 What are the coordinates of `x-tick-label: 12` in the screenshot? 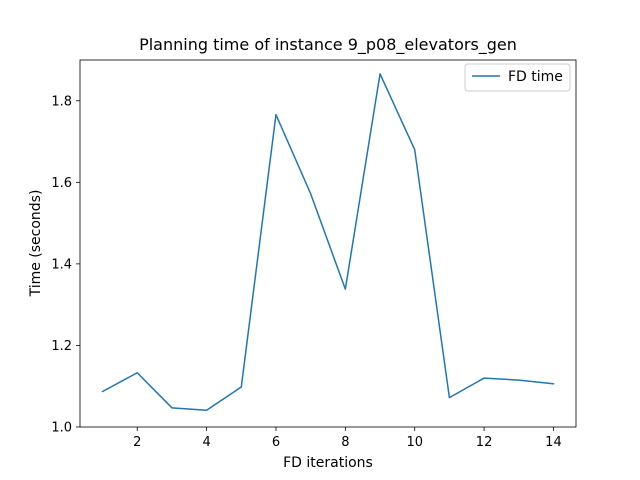 It's located at (484, 442).